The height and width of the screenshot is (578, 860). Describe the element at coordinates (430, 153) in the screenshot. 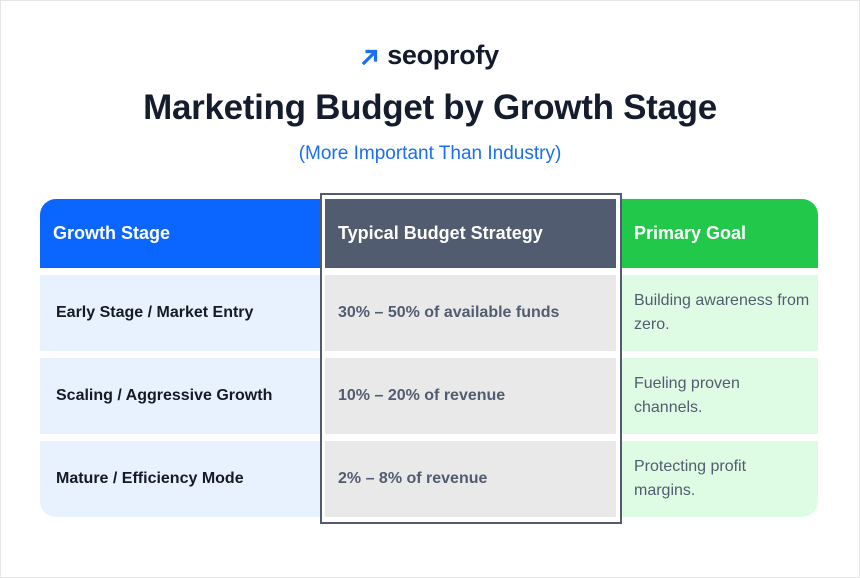

I see `page-subtitle: (More Important Than Industry)` at that location.